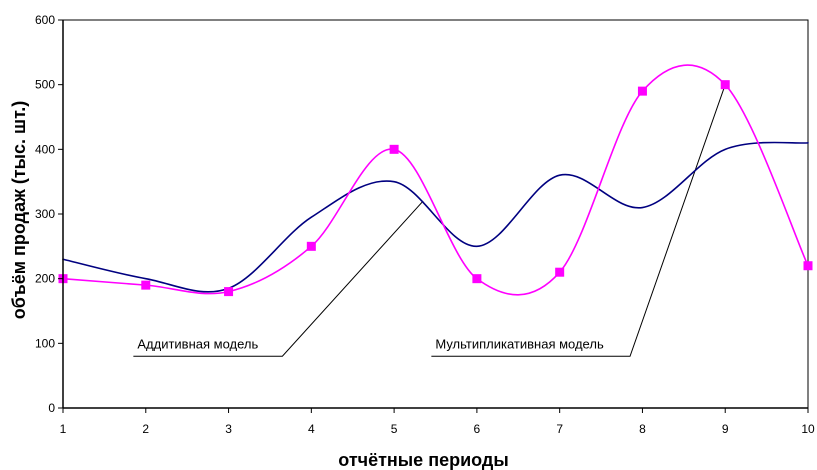 This screenshot has height=470, width=817. What do you see at coordinates (725, 429) in the screenshot?
I see `x-tick-label: 9` at bounding box center [725, 429].